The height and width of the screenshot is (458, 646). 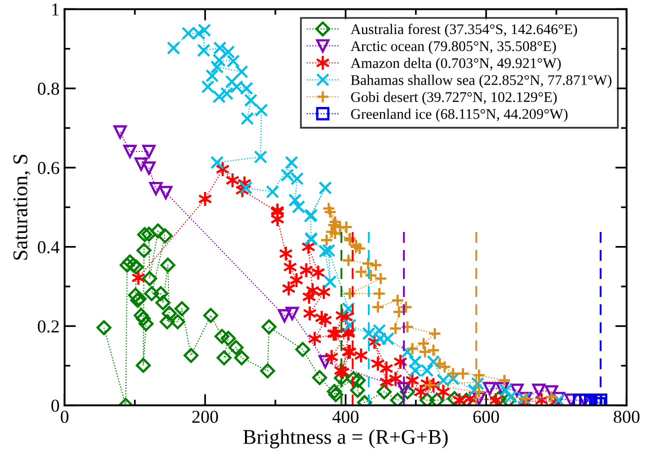 I want to click on y-tick-label: 0.4, so click(x=49, y=247).